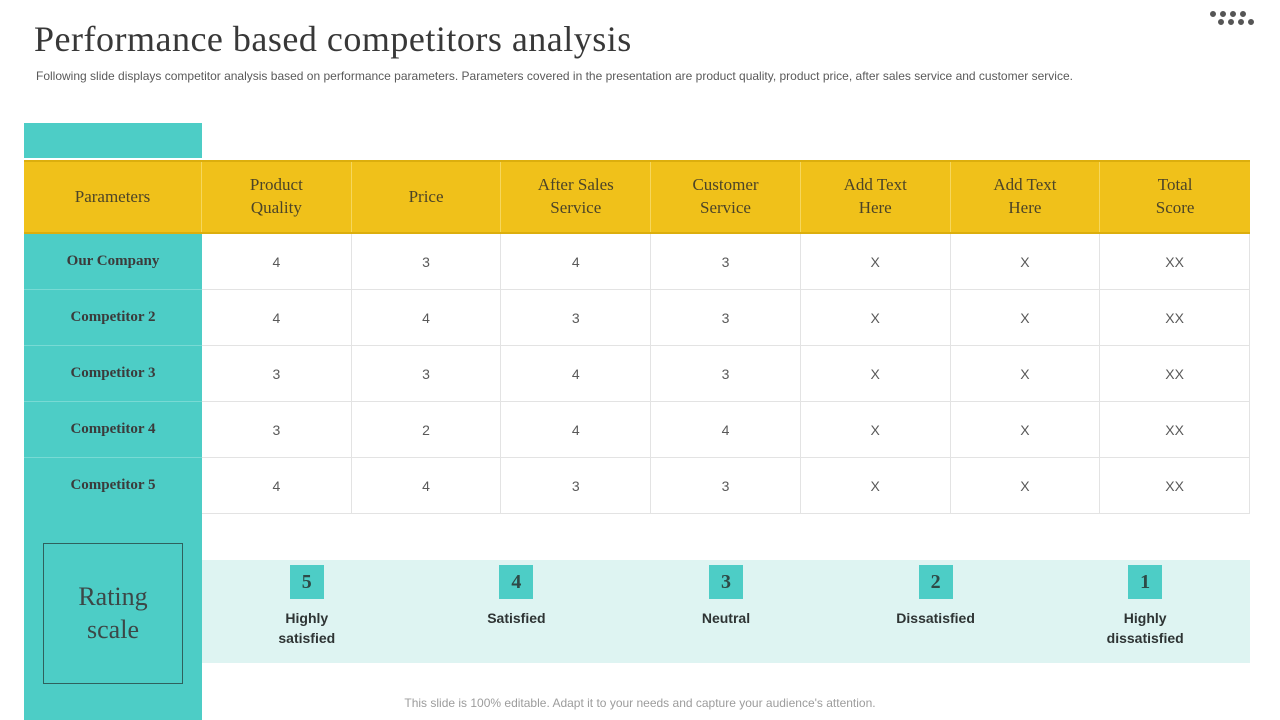 This screenshot has height=720, width=1280. What do you see at coordinates (516, 582) in the screenshot?
I see `rating-score-badge: 4` at bounding box center [516, 582].